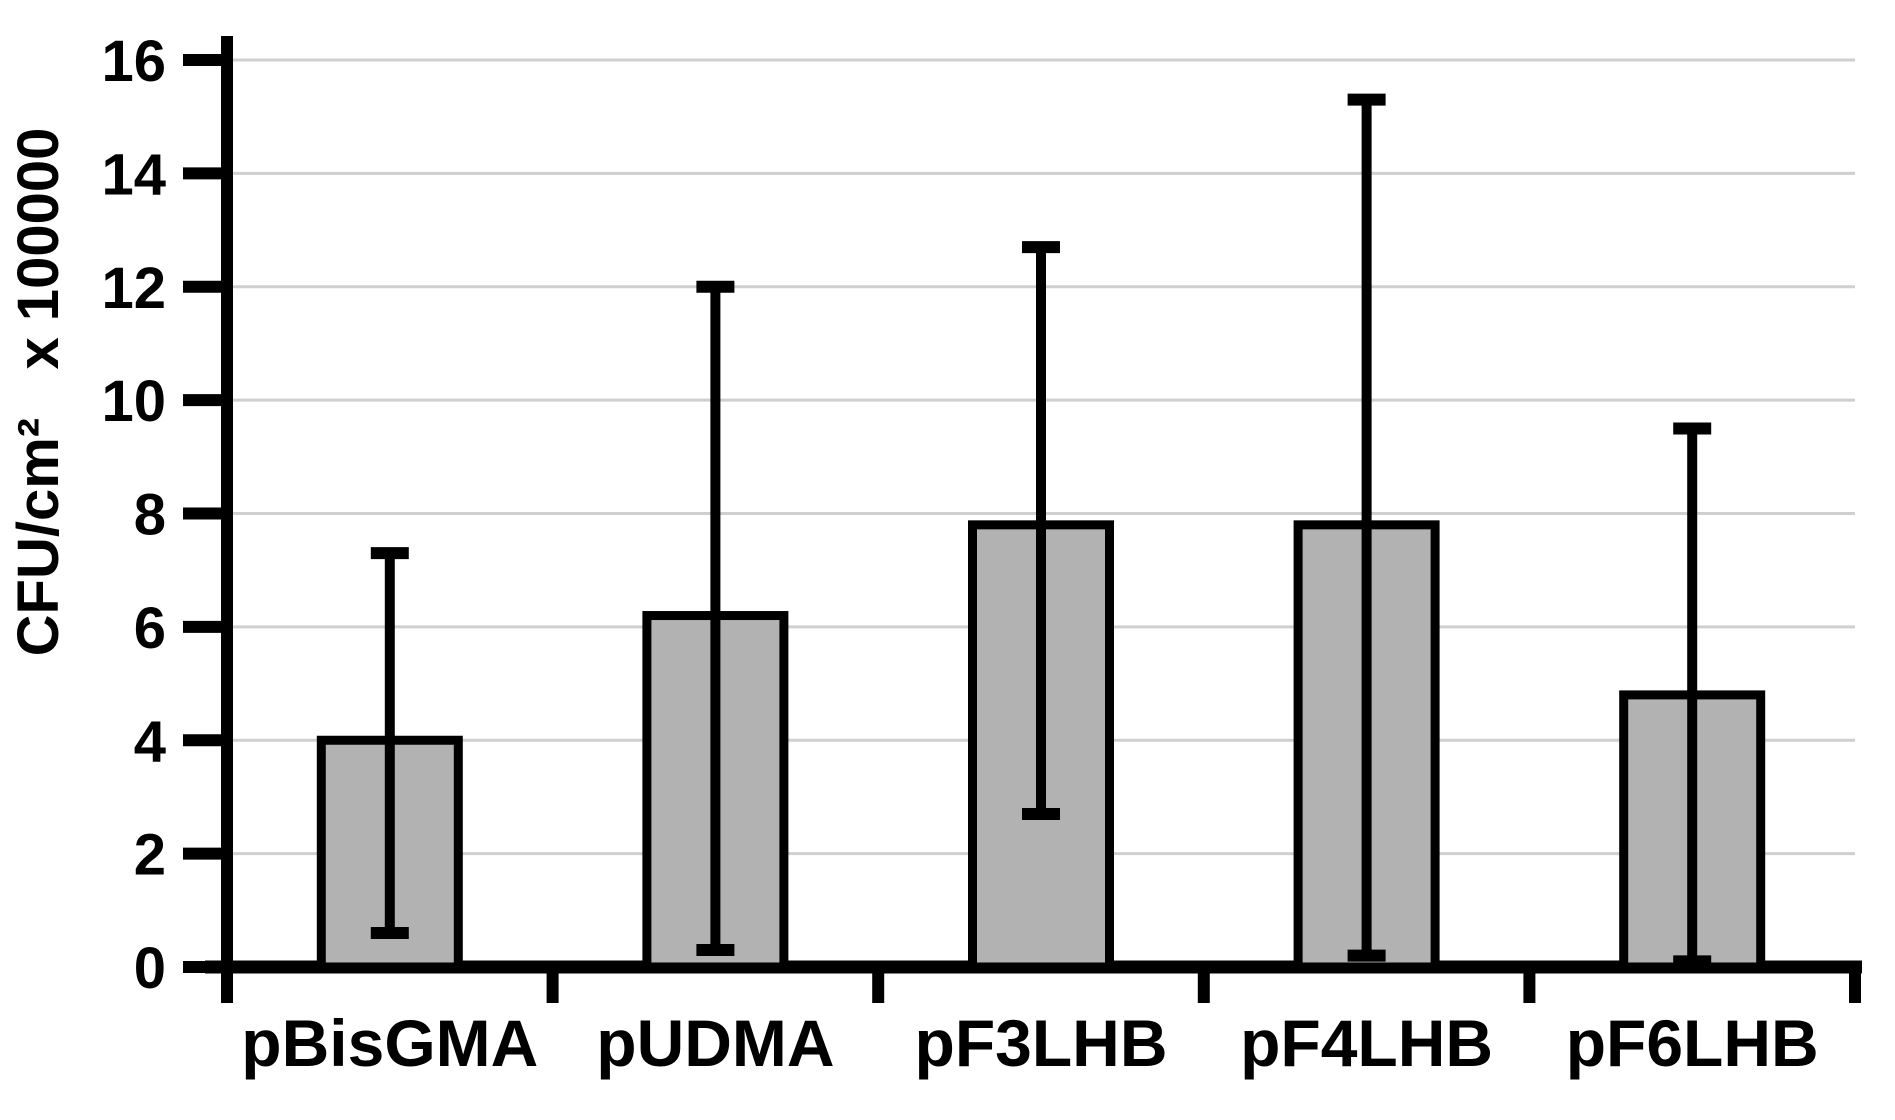 This screenshot has height=1120, width=1895. I want to click on x-category-label: pF4LHB, so click(1366, 1043).